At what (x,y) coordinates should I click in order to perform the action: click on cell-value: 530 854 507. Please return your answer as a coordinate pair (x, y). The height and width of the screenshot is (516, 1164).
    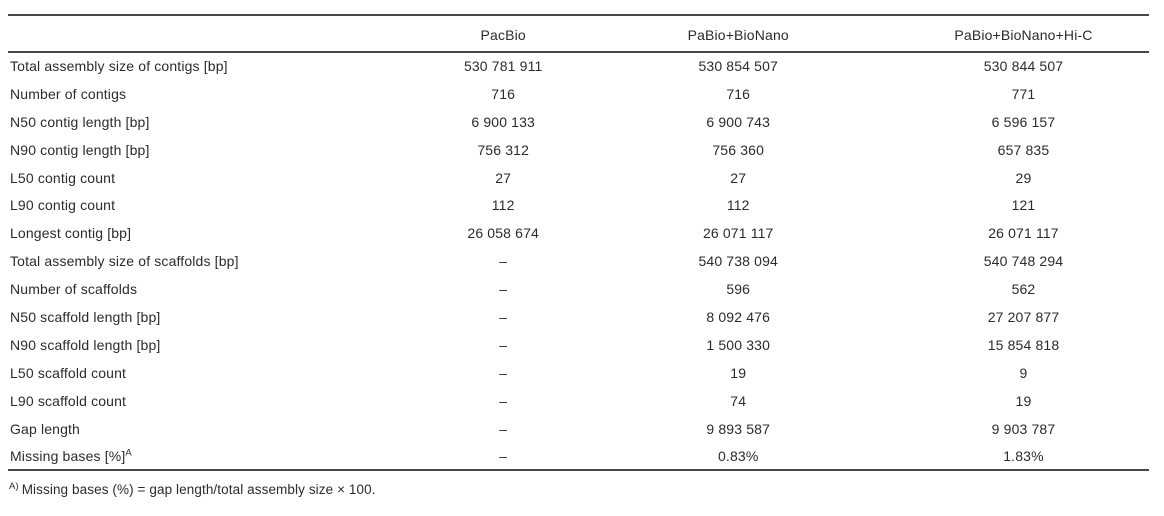
    Looking at the image, I should click on (738, 66).